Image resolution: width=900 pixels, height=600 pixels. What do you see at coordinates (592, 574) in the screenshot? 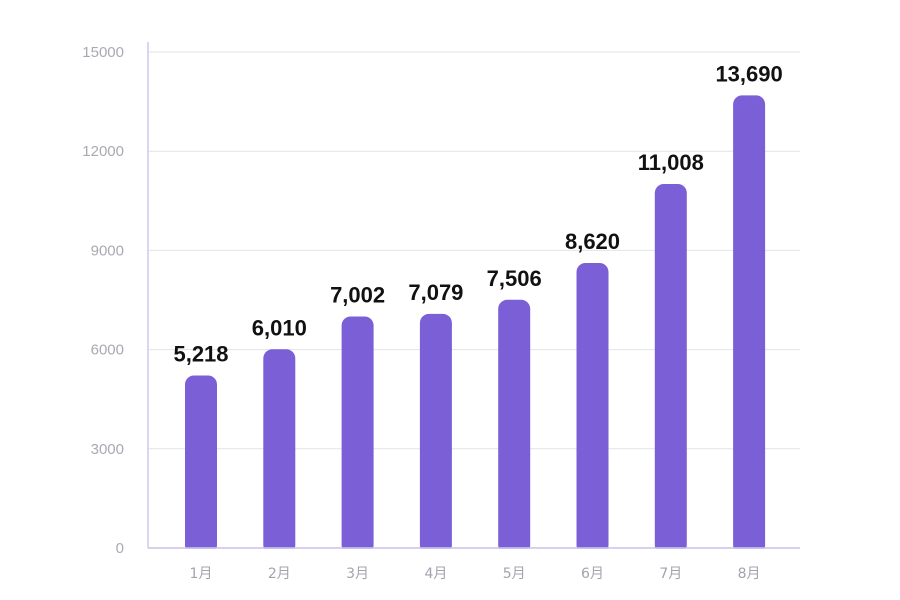
I see `x-tick-label: 6月` at bounding box center [592, 574].